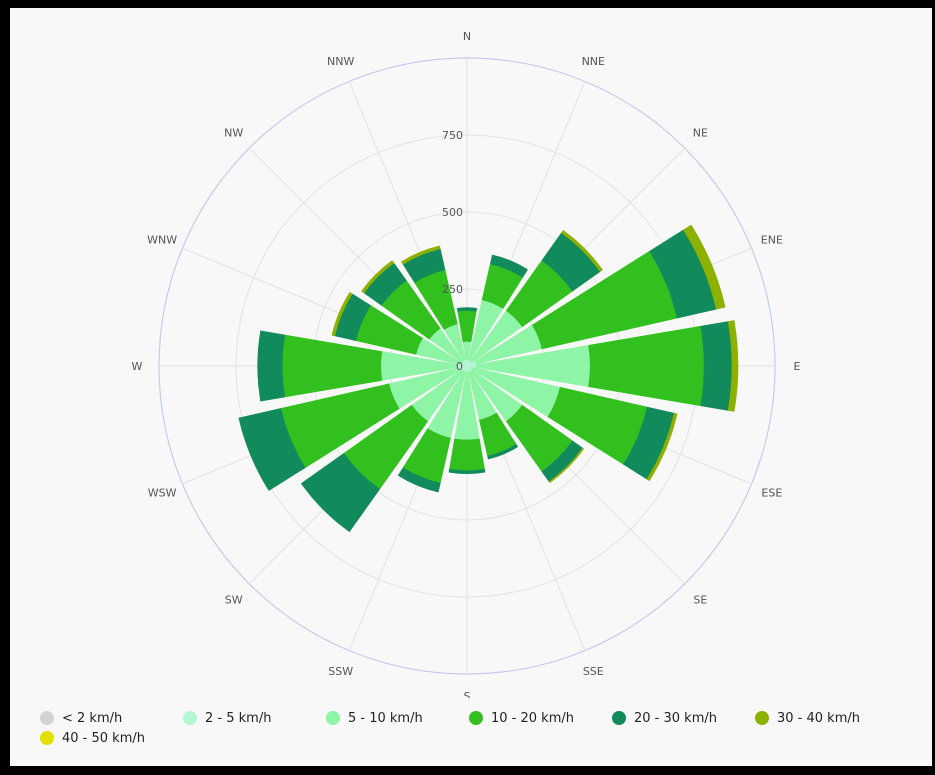 The width and height of the screenshot is (935, 775). What do you see at coordinates (238, 718) in the screenshot?
I see `legend-label: 2 - 5 km/h` at bounding box center [238, 718].